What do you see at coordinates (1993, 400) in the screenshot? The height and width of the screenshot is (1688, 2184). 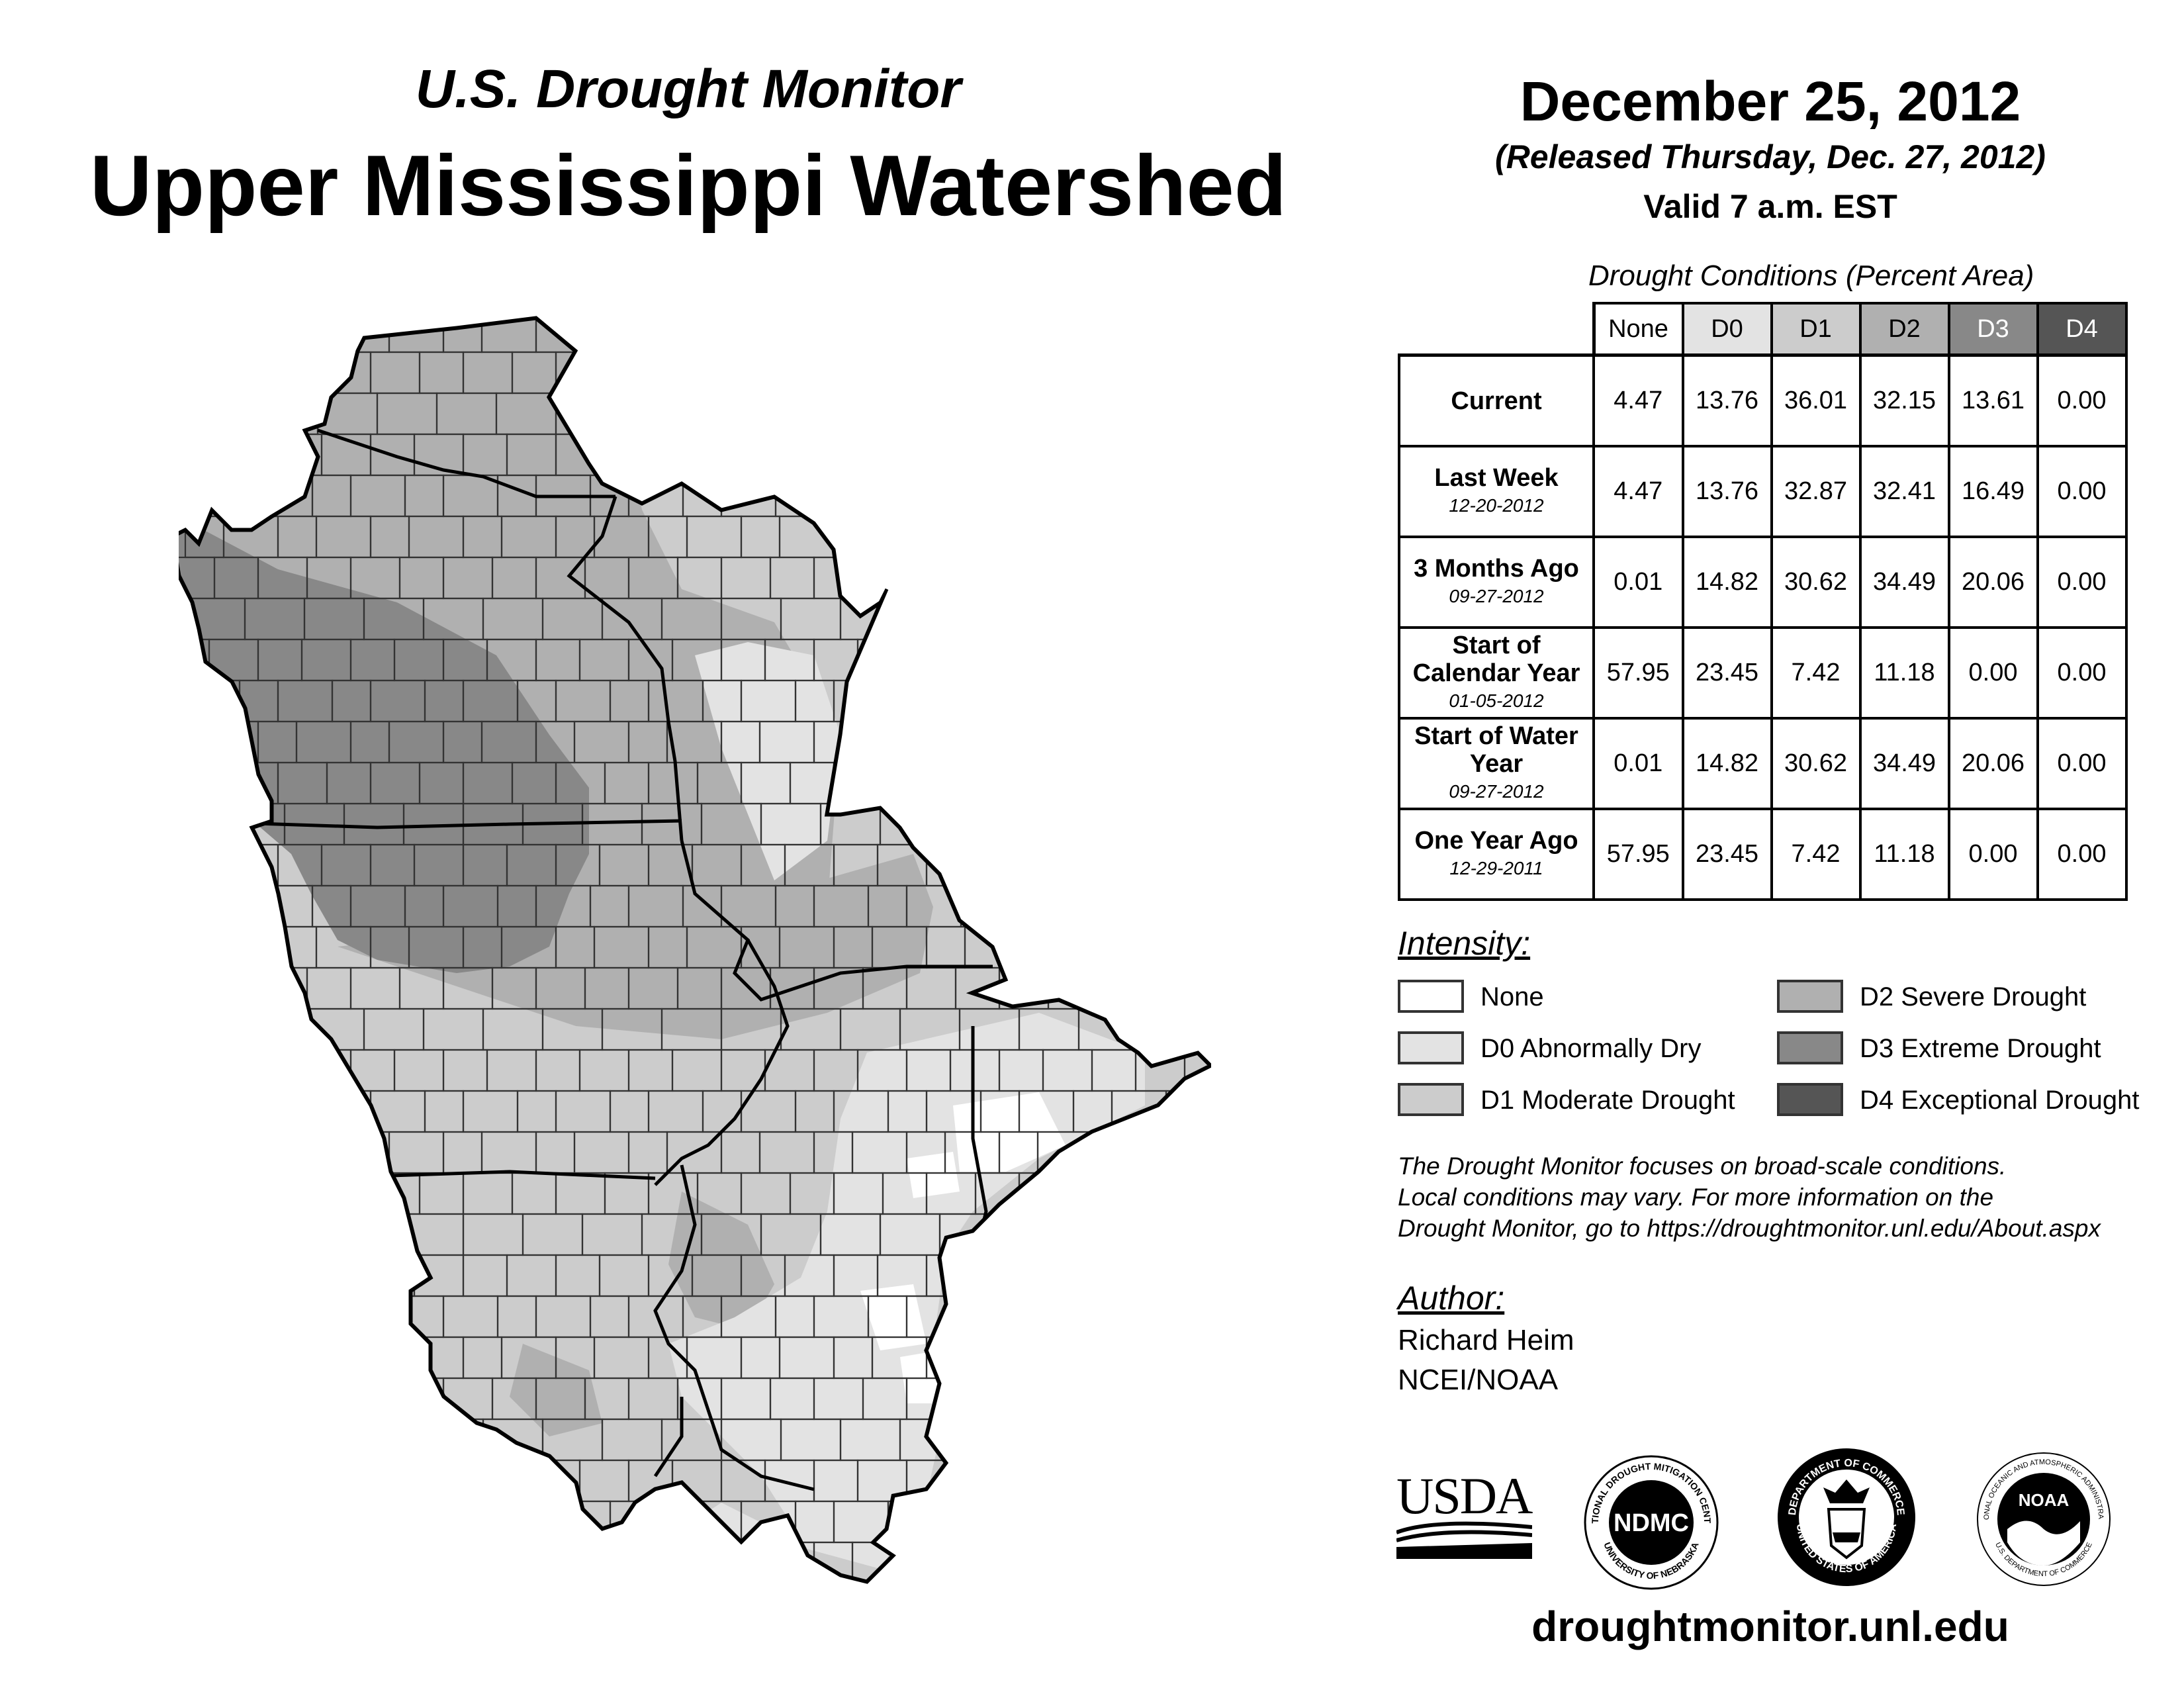 I see `table-cell: 13.61` at bounding box center [1993, 400].